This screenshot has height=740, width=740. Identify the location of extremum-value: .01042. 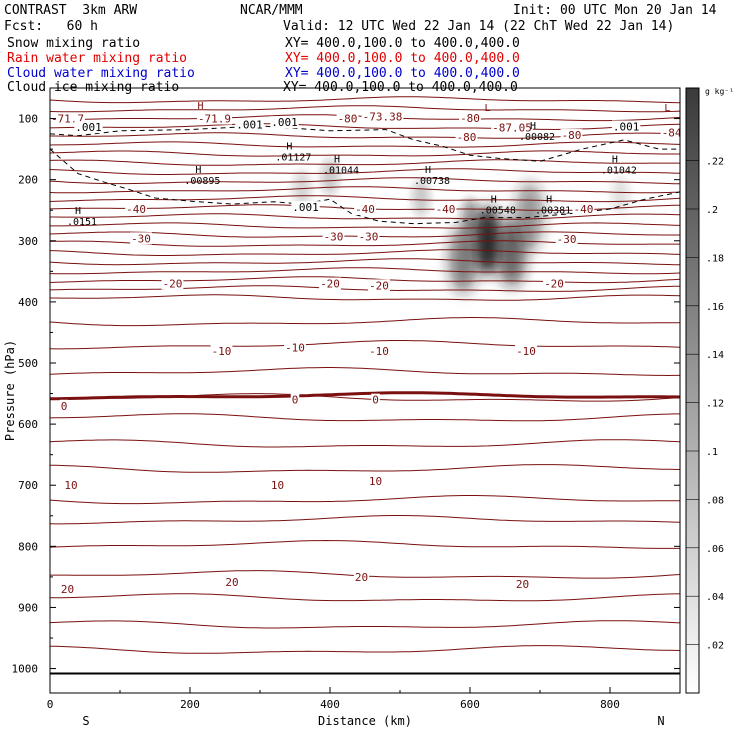
(619, 171).